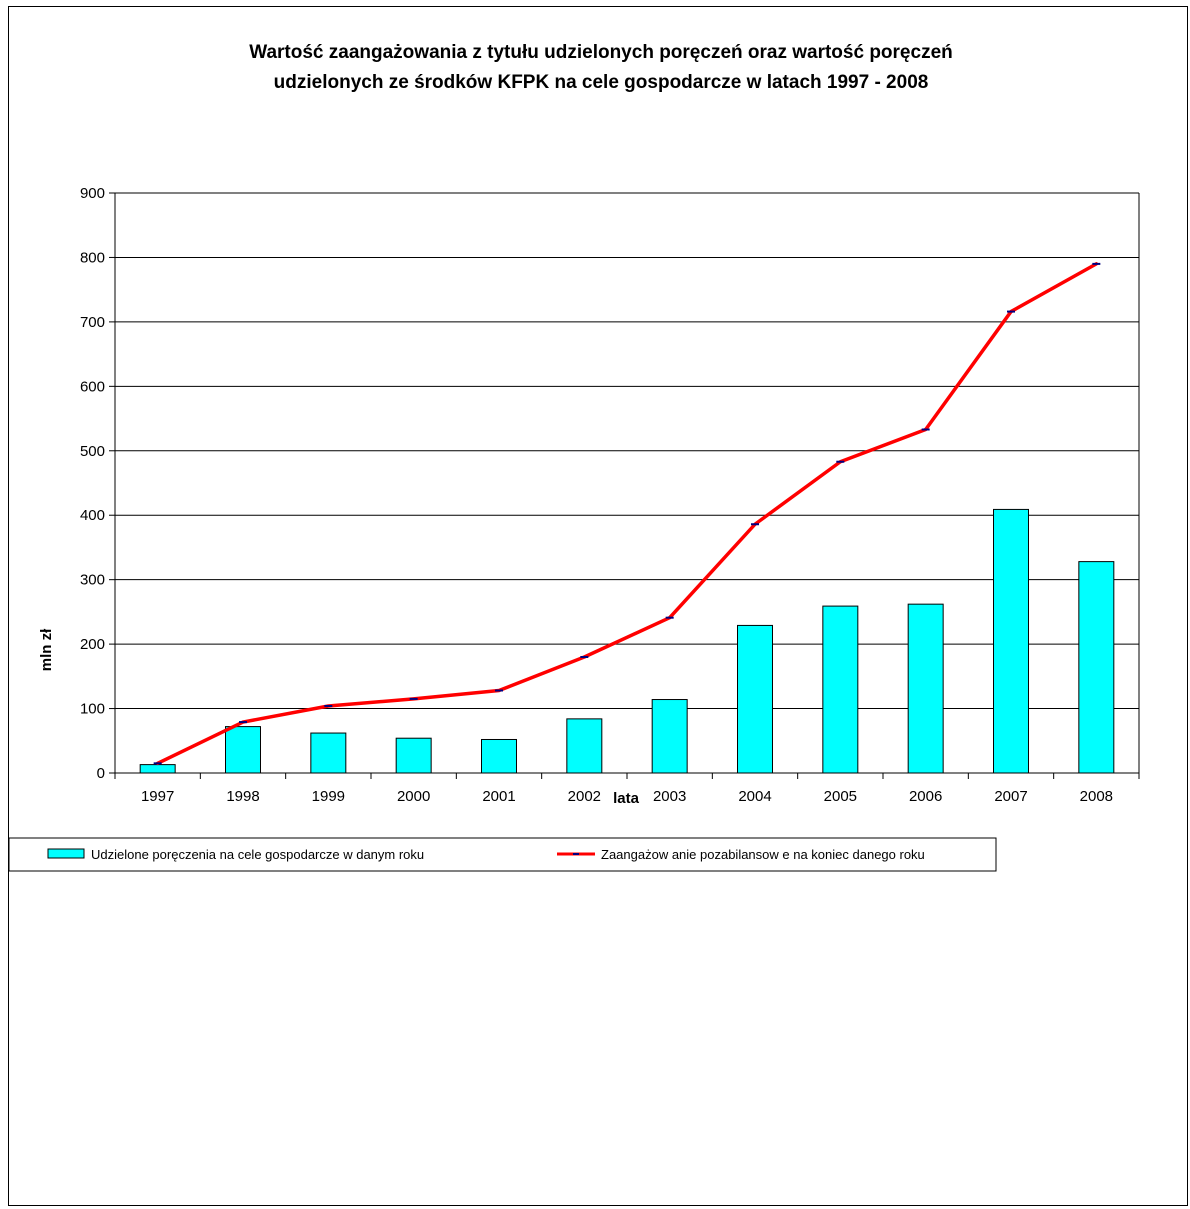 The height and width of the screenshot is (1209, 1190). What do you see at coordinates (413, 796) in the screenshot?
I see `x-tick-label: 2000` at bounding box center [413, 796].